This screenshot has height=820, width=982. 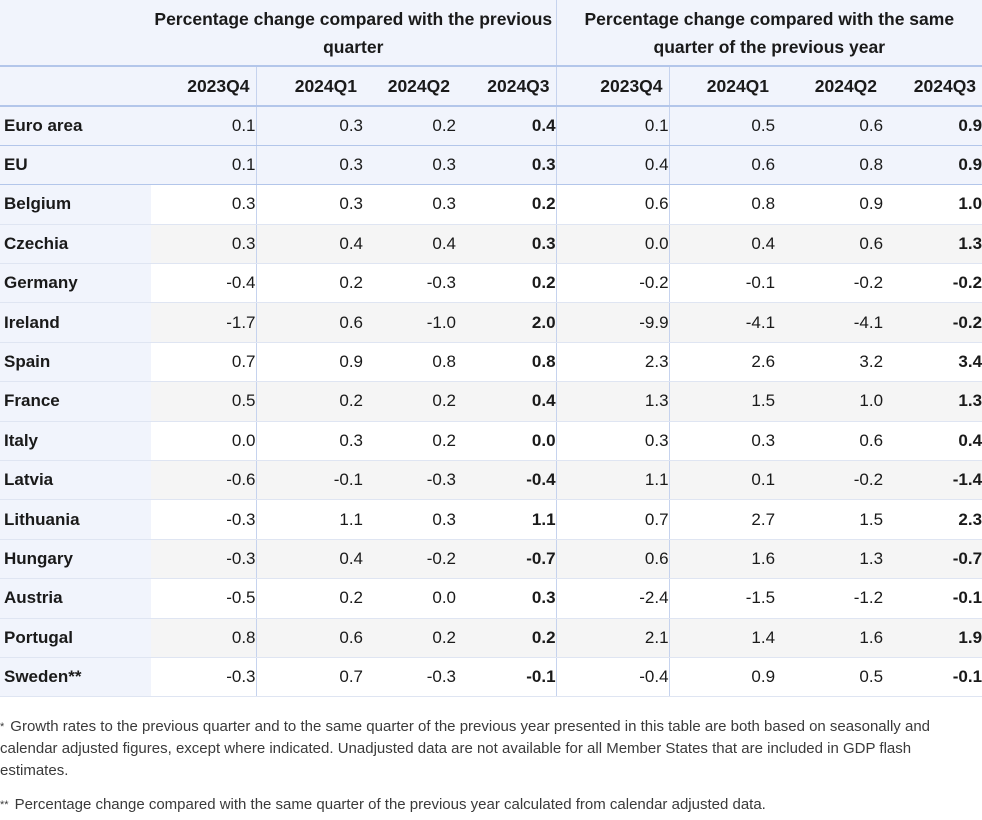 I want to click on table-row: France 0.5 0.2 0.2 0.4 1.3 1.5 1.0 1.3, so click(x=491, y=401).